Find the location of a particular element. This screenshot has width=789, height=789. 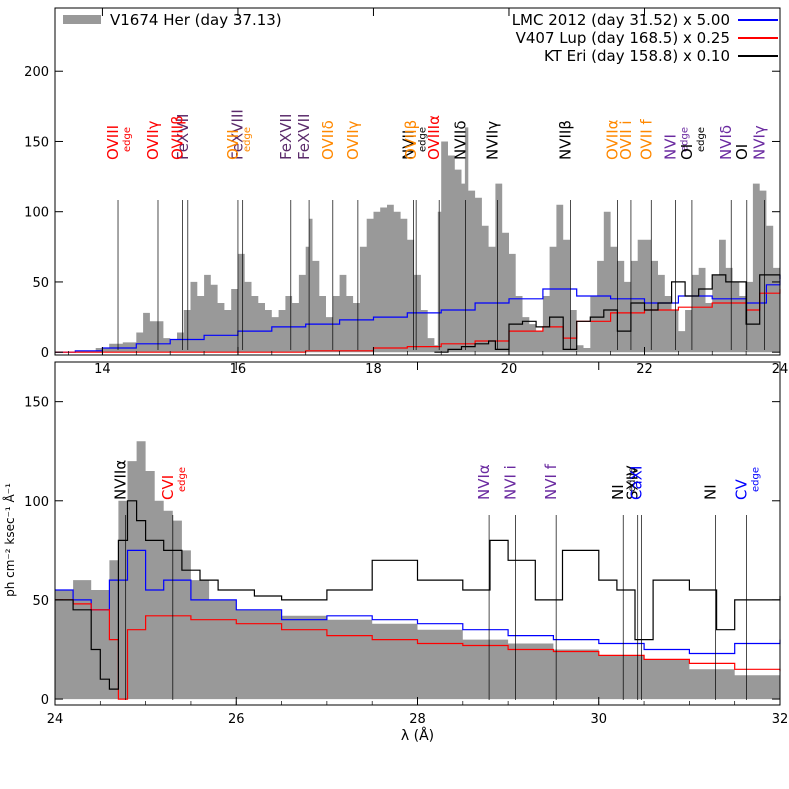

line-label-top-14: NVIIγ is located at coordinates (492, 140).